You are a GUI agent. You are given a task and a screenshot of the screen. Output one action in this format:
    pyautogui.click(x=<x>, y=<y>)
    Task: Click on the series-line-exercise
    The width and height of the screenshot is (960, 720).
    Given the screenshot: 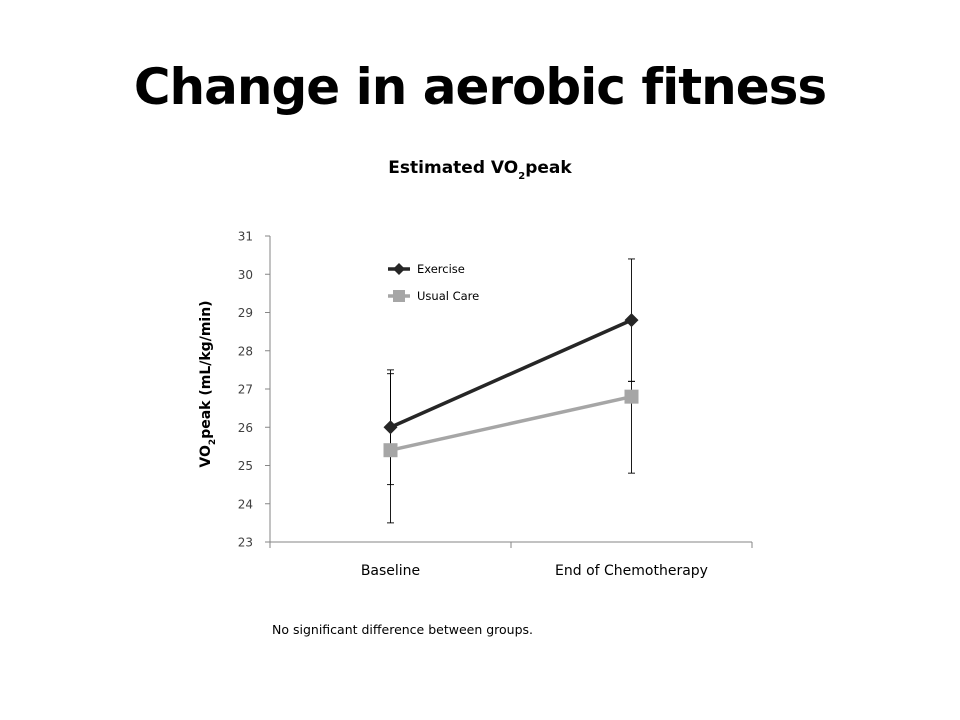 What is the action you would take?
    pyautogui.click(x=511, y=373)
    